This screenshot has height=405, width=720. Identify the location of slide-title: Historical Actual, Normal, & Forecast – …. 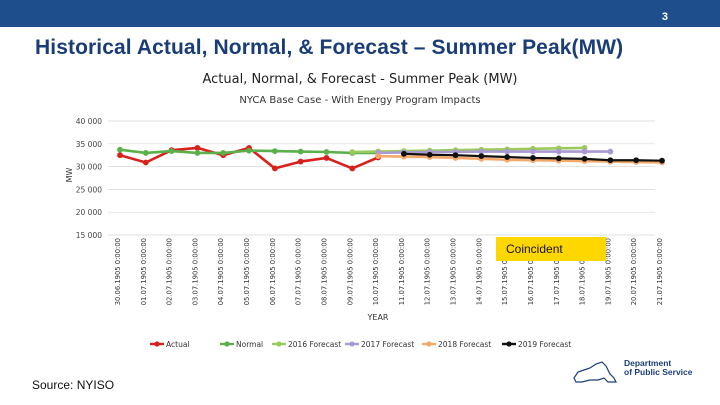
(329, 47).